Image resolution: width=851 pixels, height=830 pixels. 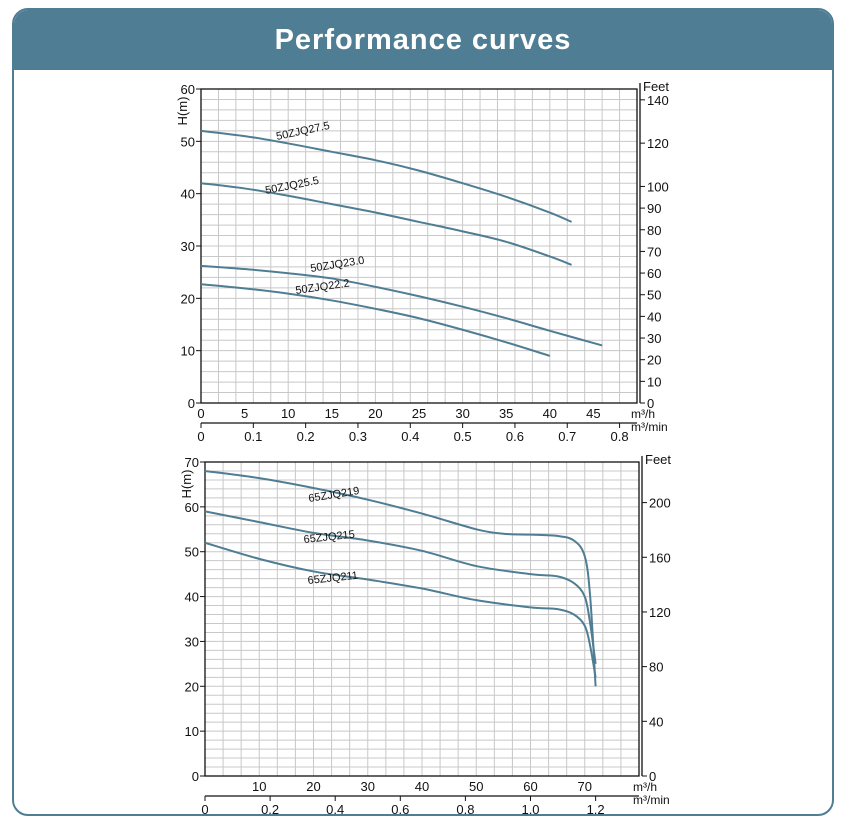 I want to click on chart2-feet-tick-label: 120, so click(x=660, y=612).